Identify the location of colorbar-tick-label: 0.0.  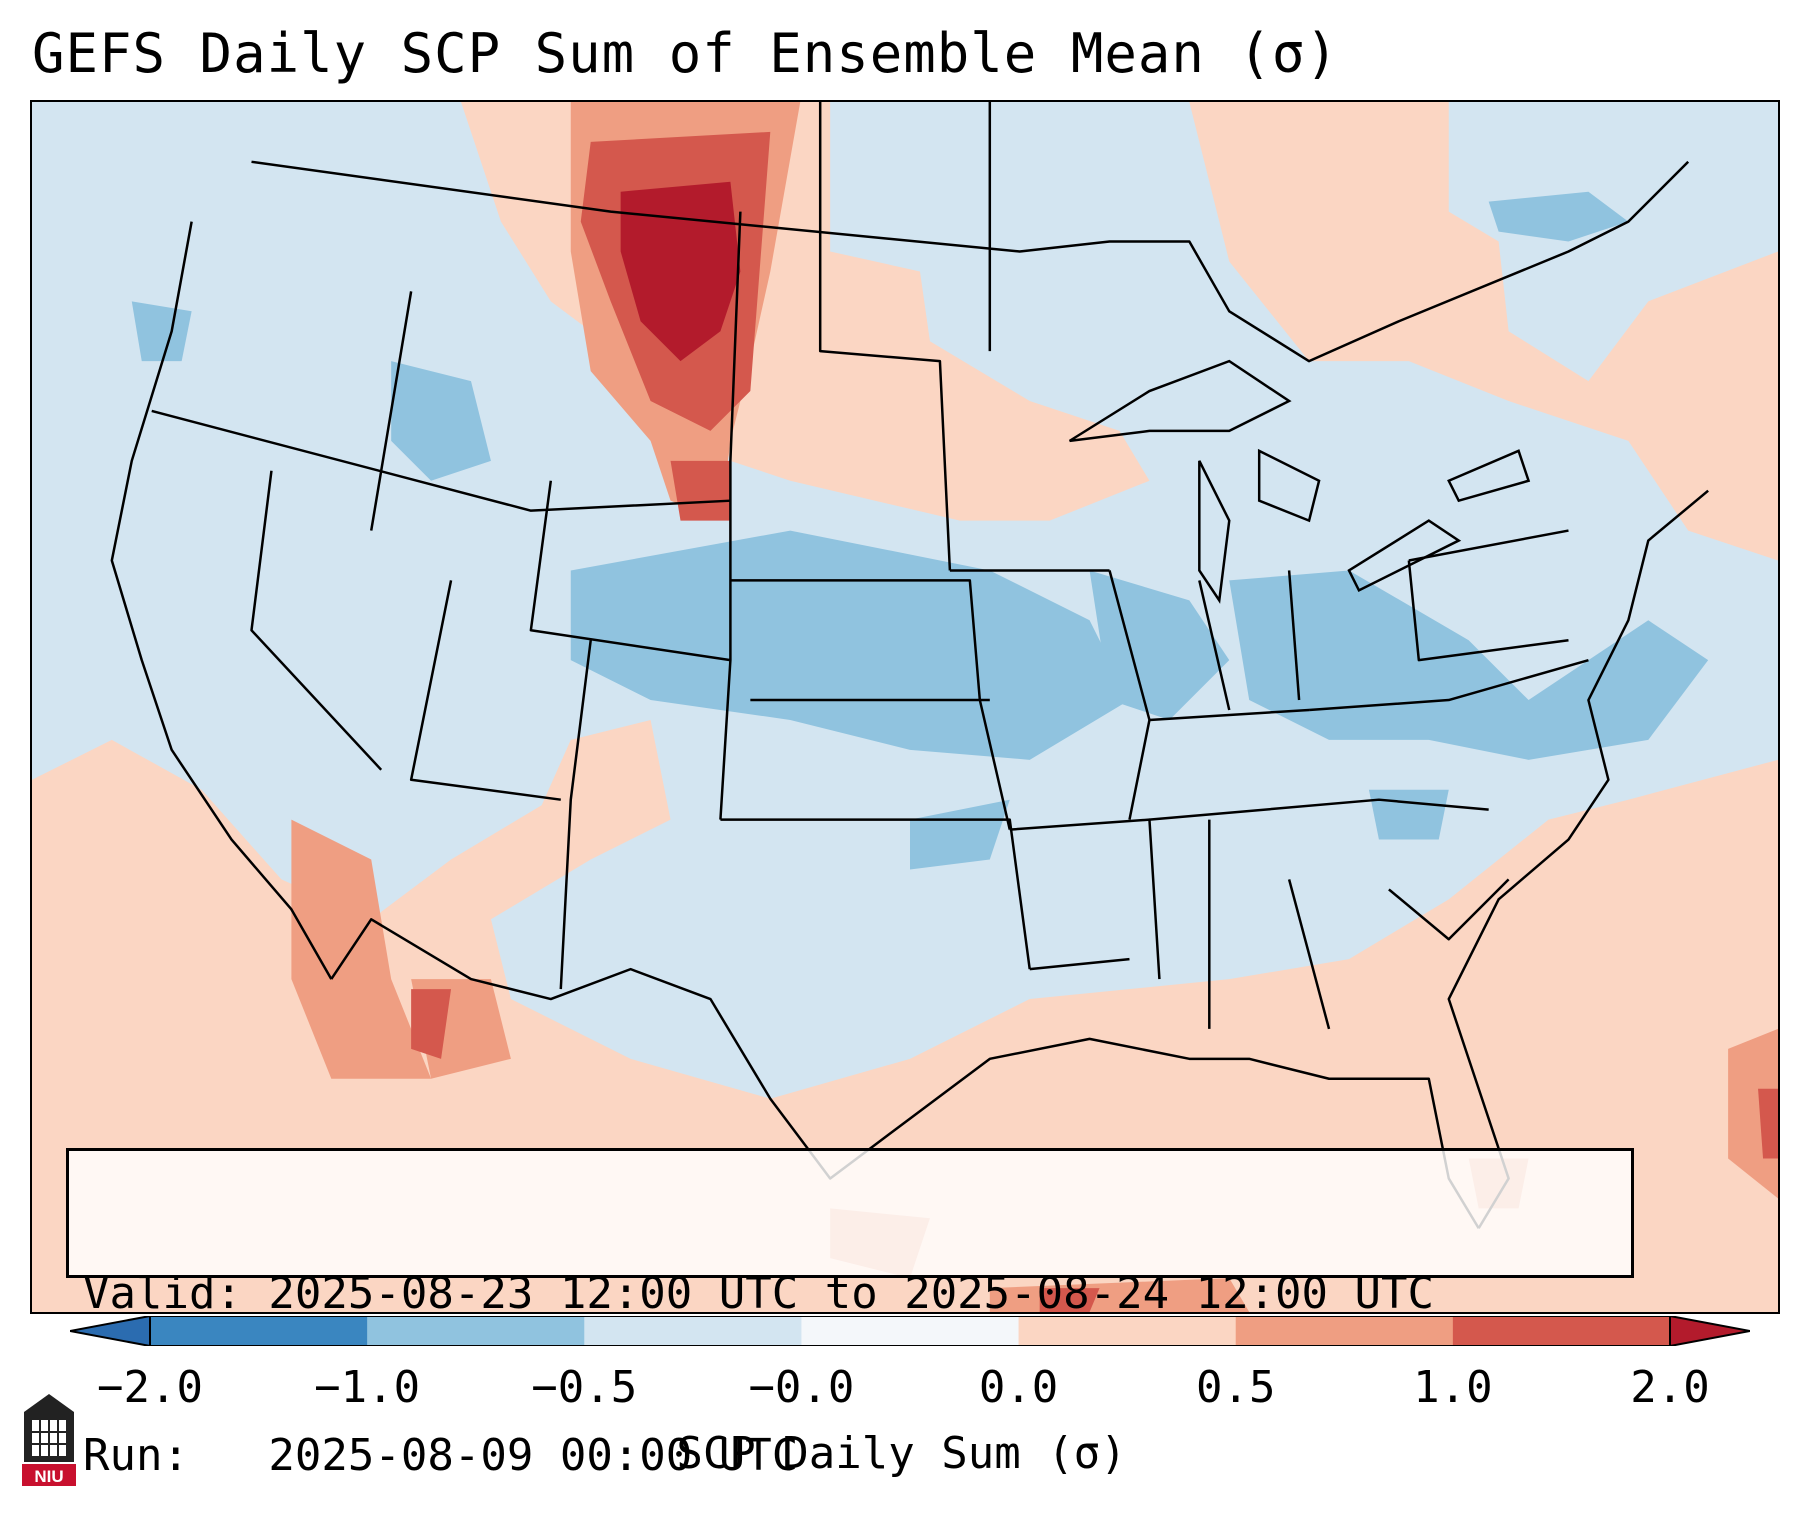
(1018, 1387).